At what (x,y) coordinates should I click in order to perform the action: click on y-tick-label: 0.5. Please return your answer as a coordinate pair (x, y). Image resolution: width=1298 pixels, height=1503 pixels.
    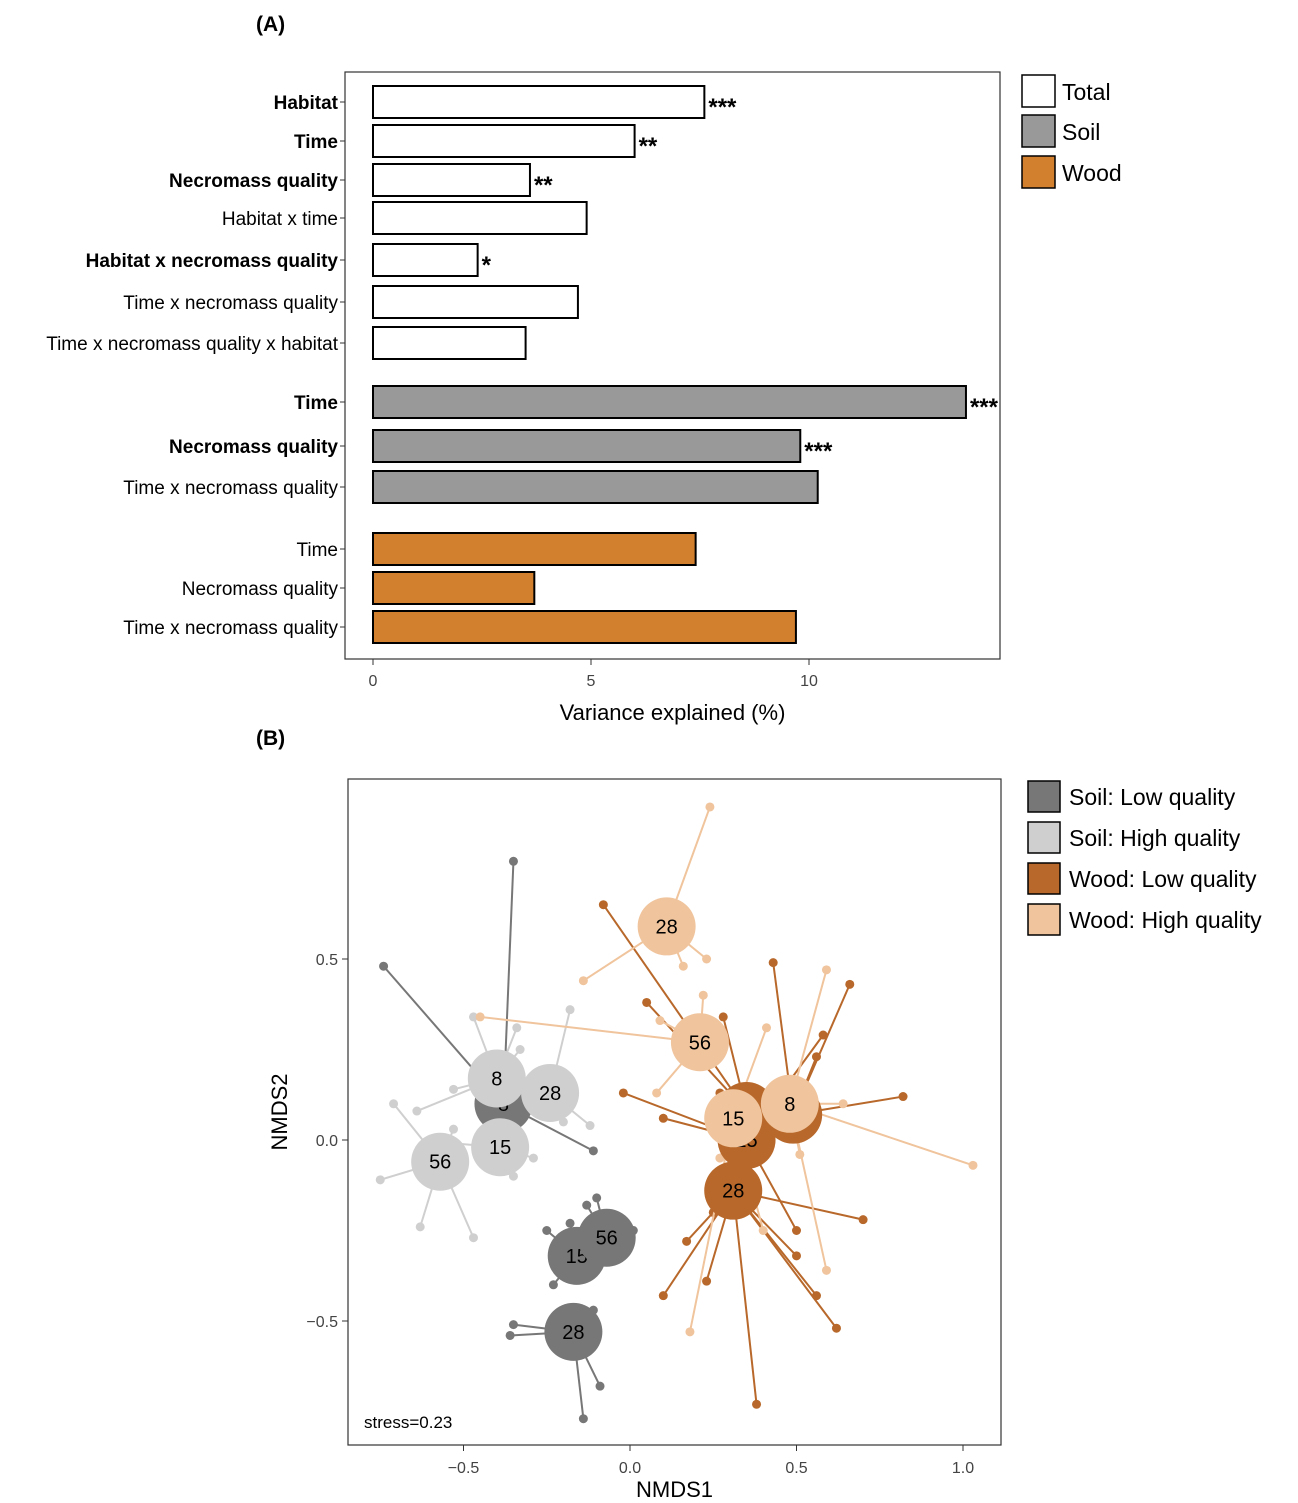
    Looking at the image, I should click on (327, 960).